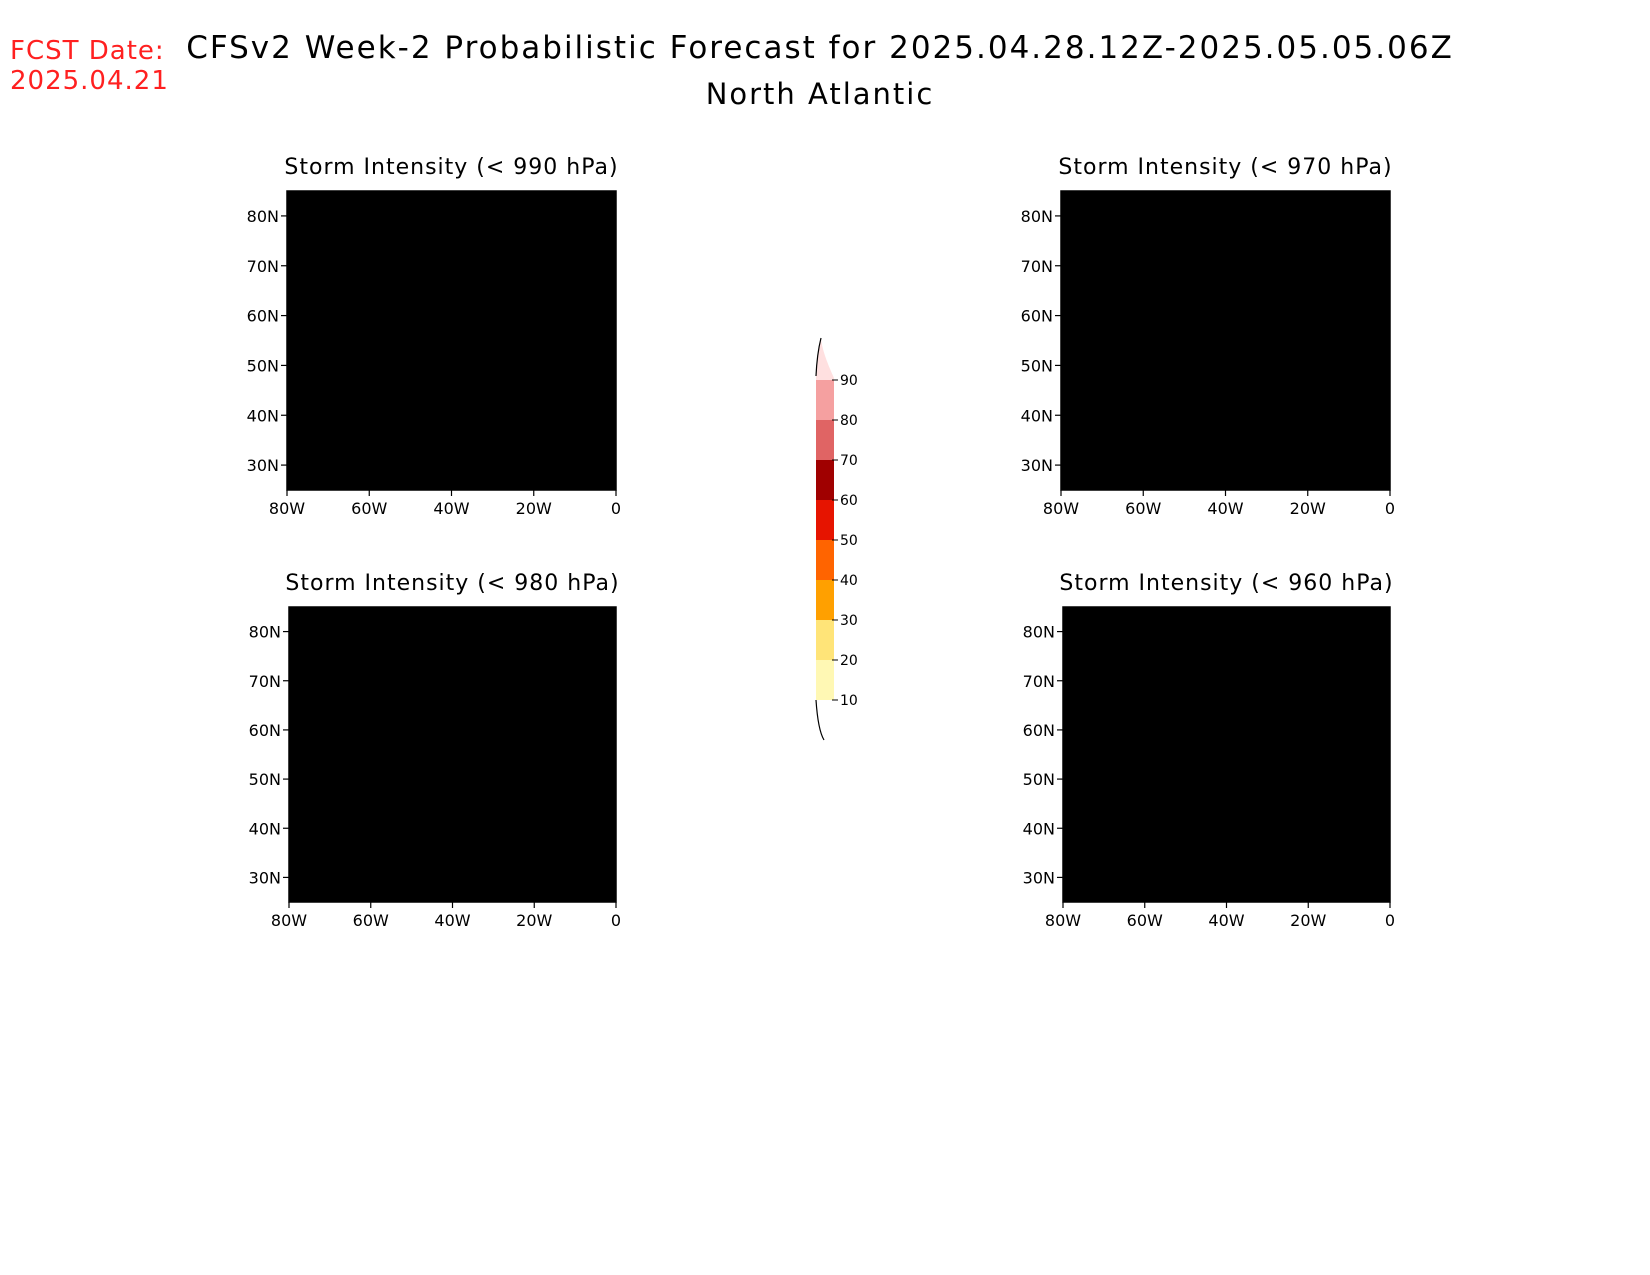 This screenshot has height=1275, width=1650. What do you see at coordinates (451, 167) in the screenshot?
I see `panel-title: Storm Intensity (< 990 hPa)` at bounding box center [451, 167].